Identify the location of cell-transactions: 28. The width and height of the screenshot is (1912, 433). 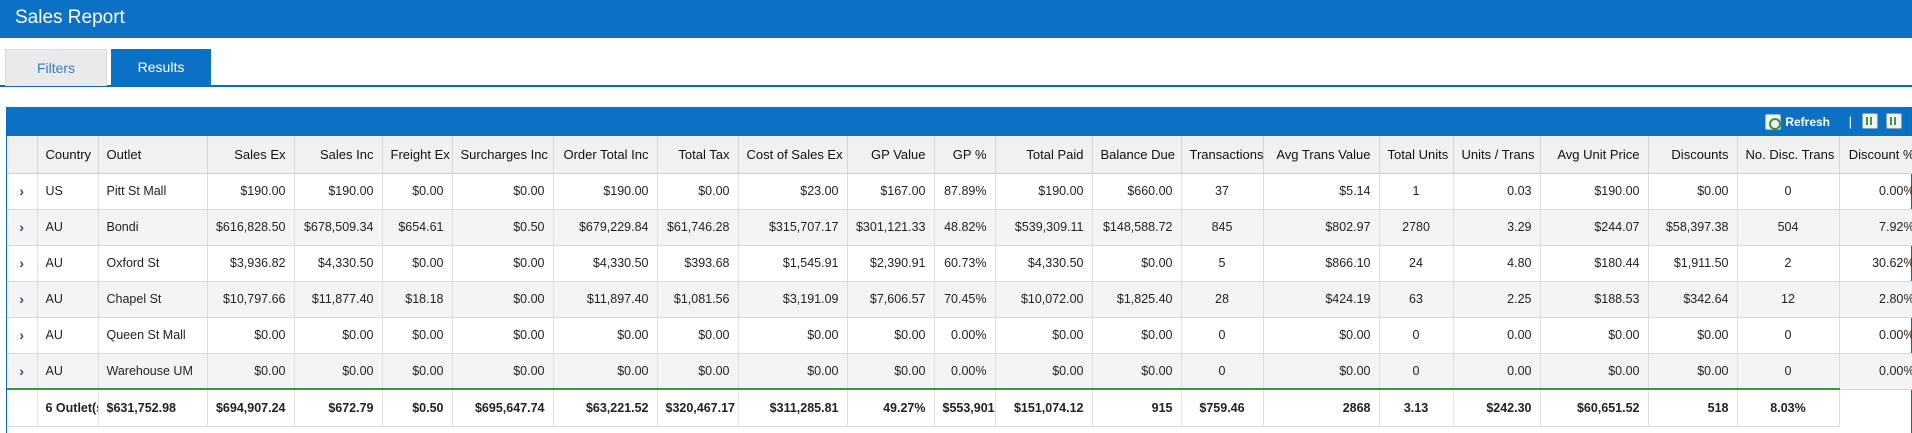
(1222, 299).